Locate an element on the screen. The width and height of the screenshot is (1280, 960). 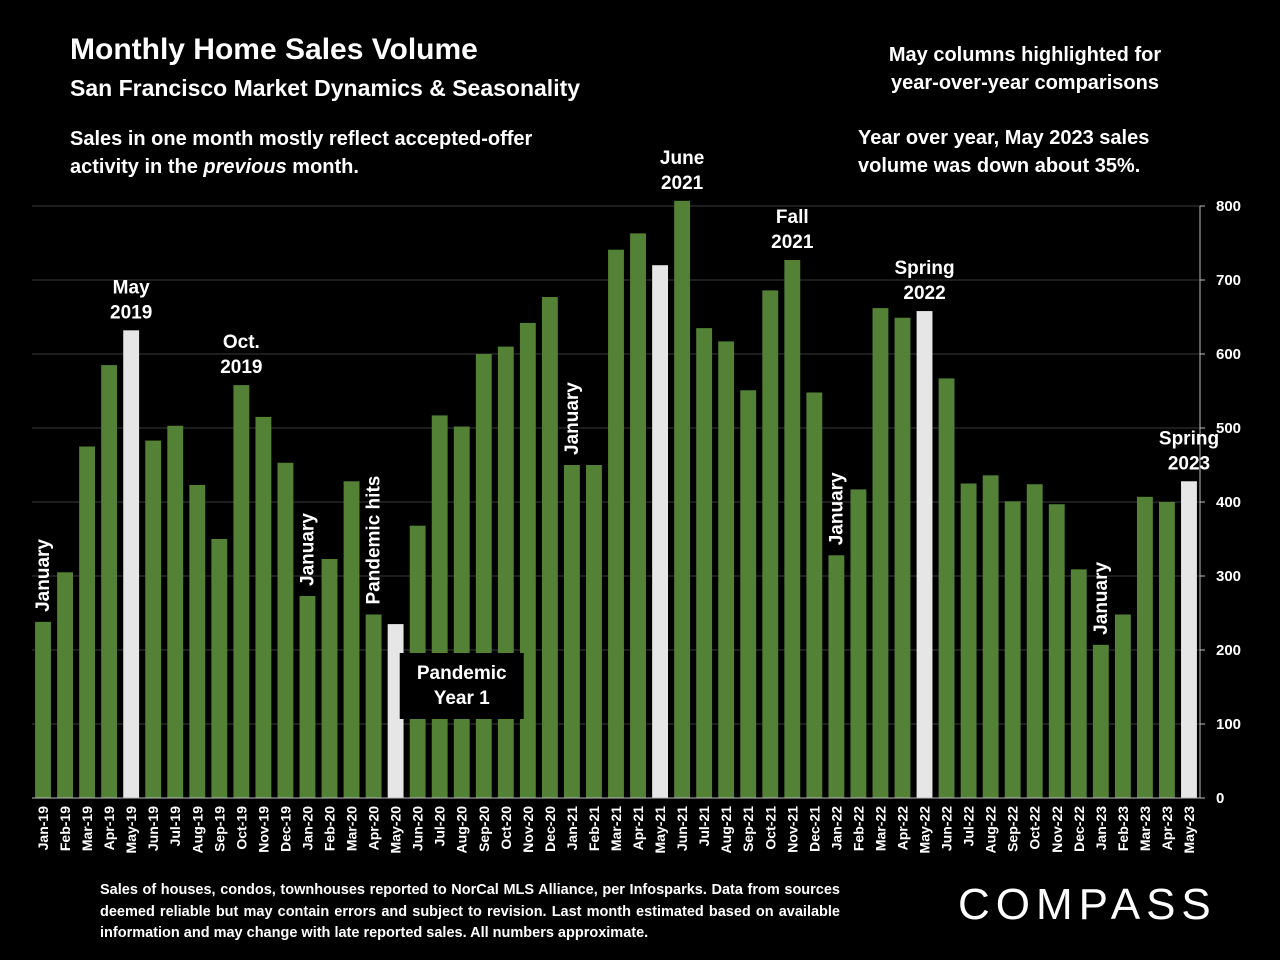
boxed-label-text: Pandemic is located at coordinates (462, 673).